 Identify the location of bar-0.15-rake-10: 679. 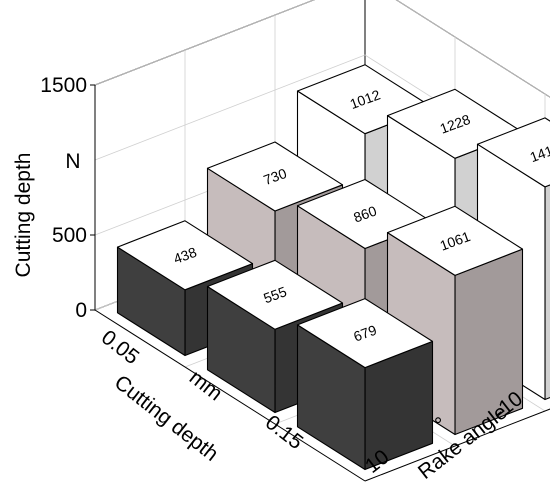
(365, 384).